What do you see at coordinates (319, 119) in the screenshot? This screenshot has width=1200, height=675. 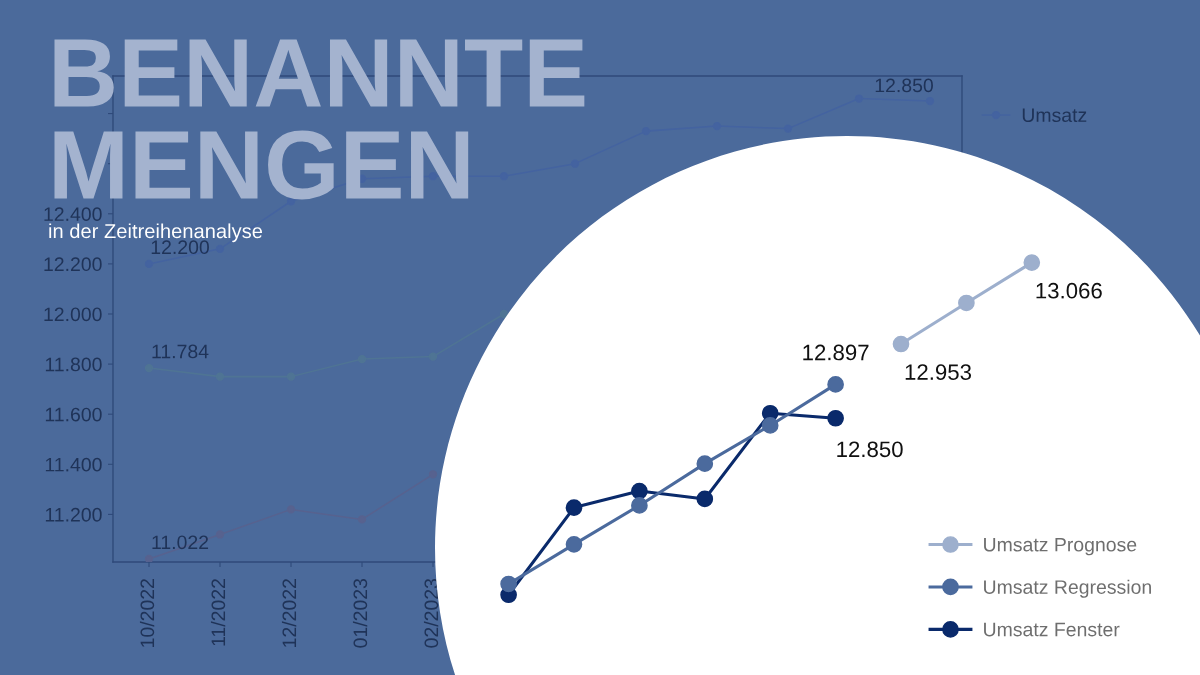 I see `chart-title: BENANNTE MENGEN` at bounding box center [319, 119].